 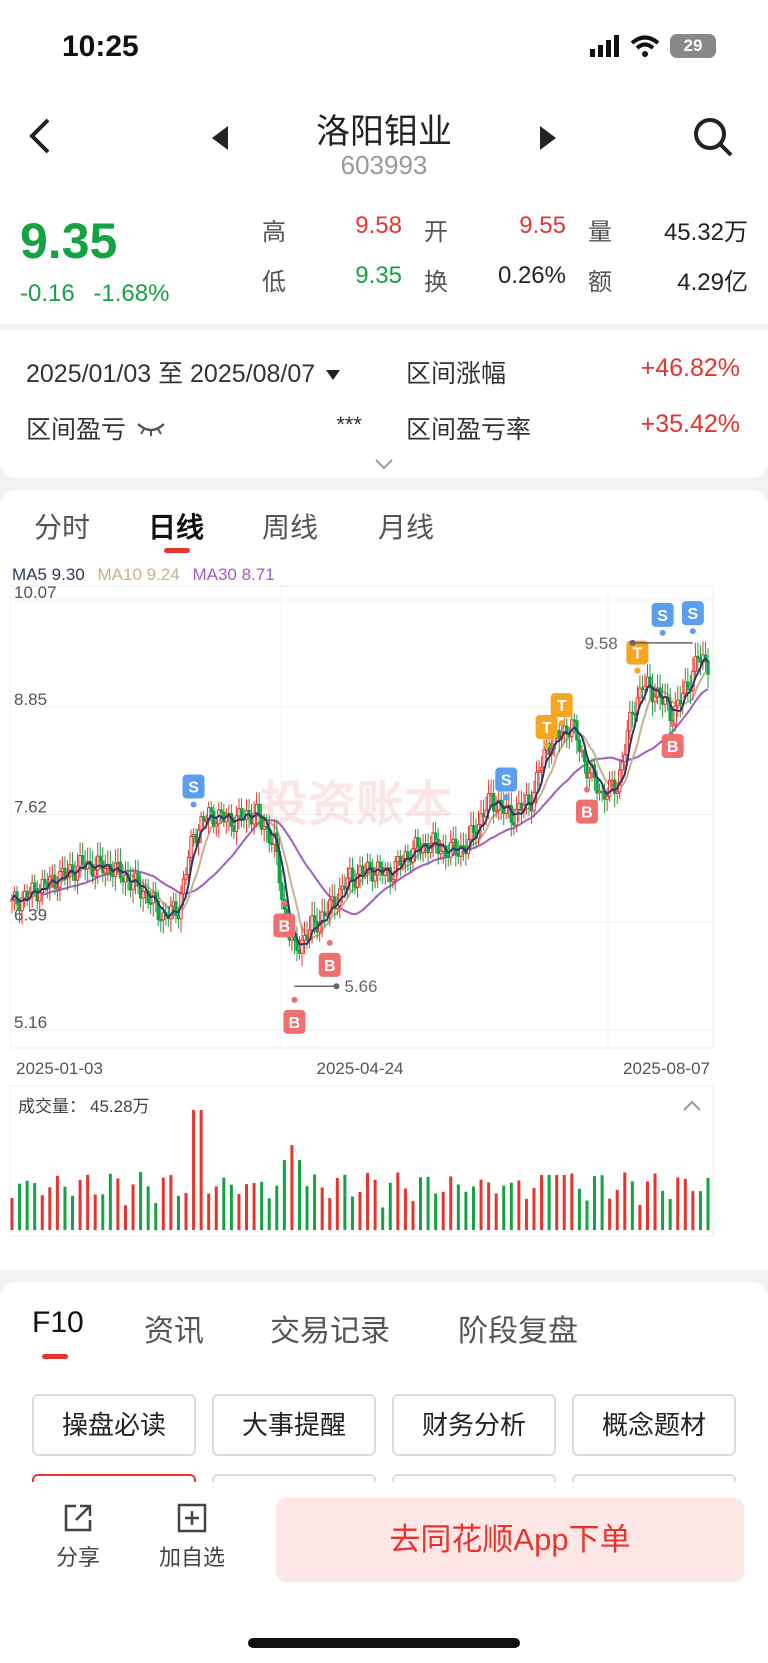 What do you see at coordinates (406, 527) in the screenshot?
I see `chart-tab: 月线` at bounding box center [406, 527].